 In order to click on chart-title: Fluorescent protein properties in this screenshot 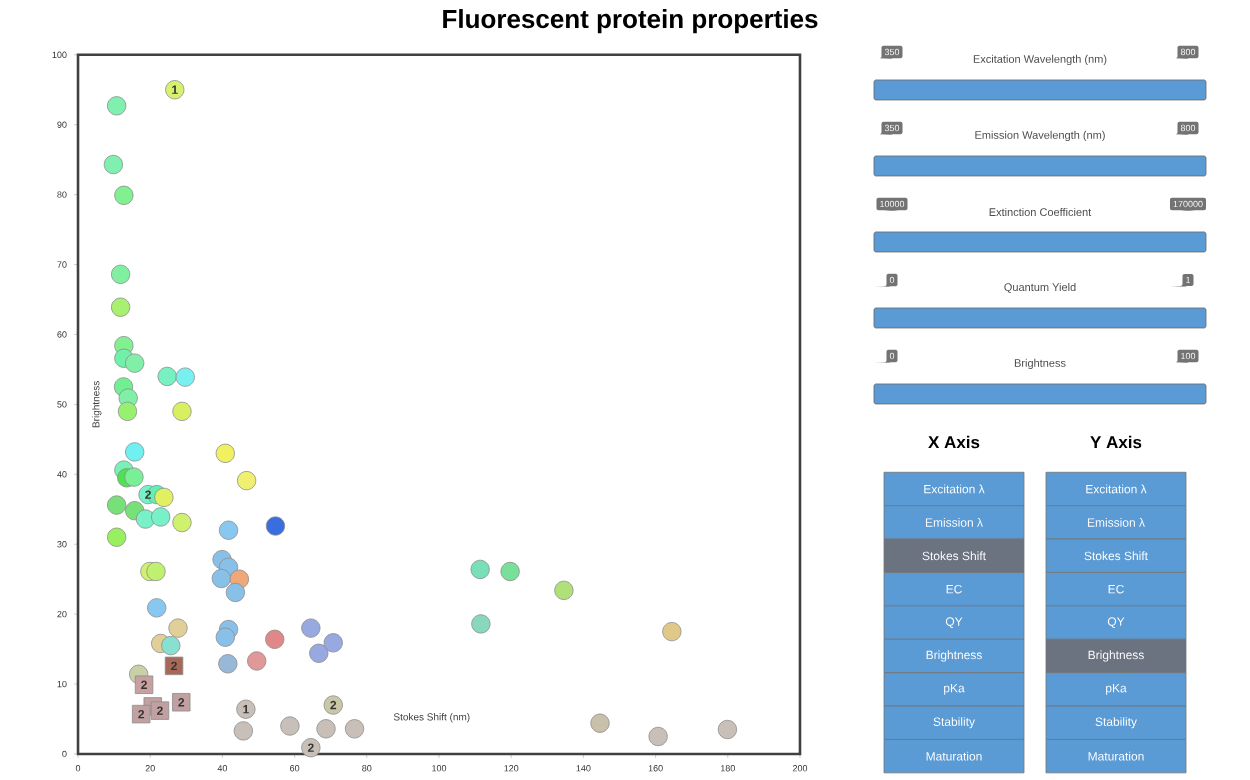, I will do `click(630, 21)`.